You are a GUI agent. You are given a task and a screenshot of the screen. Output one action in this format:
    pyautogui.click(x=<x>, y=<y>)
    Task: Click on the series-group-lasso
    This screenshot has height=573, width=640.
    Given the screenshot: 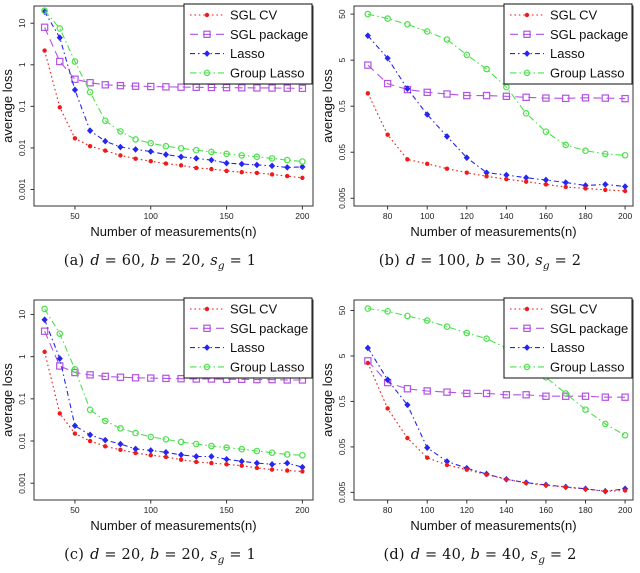 What is the action you would take?
    pyautogui.click(x=496, y=84)
    